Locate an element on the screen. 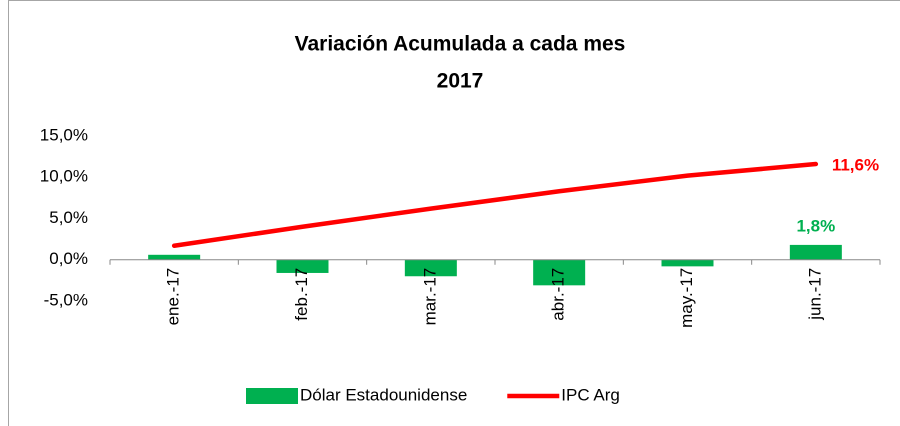  y-tick-label: 0,0% is located at coordinates (68, 258).